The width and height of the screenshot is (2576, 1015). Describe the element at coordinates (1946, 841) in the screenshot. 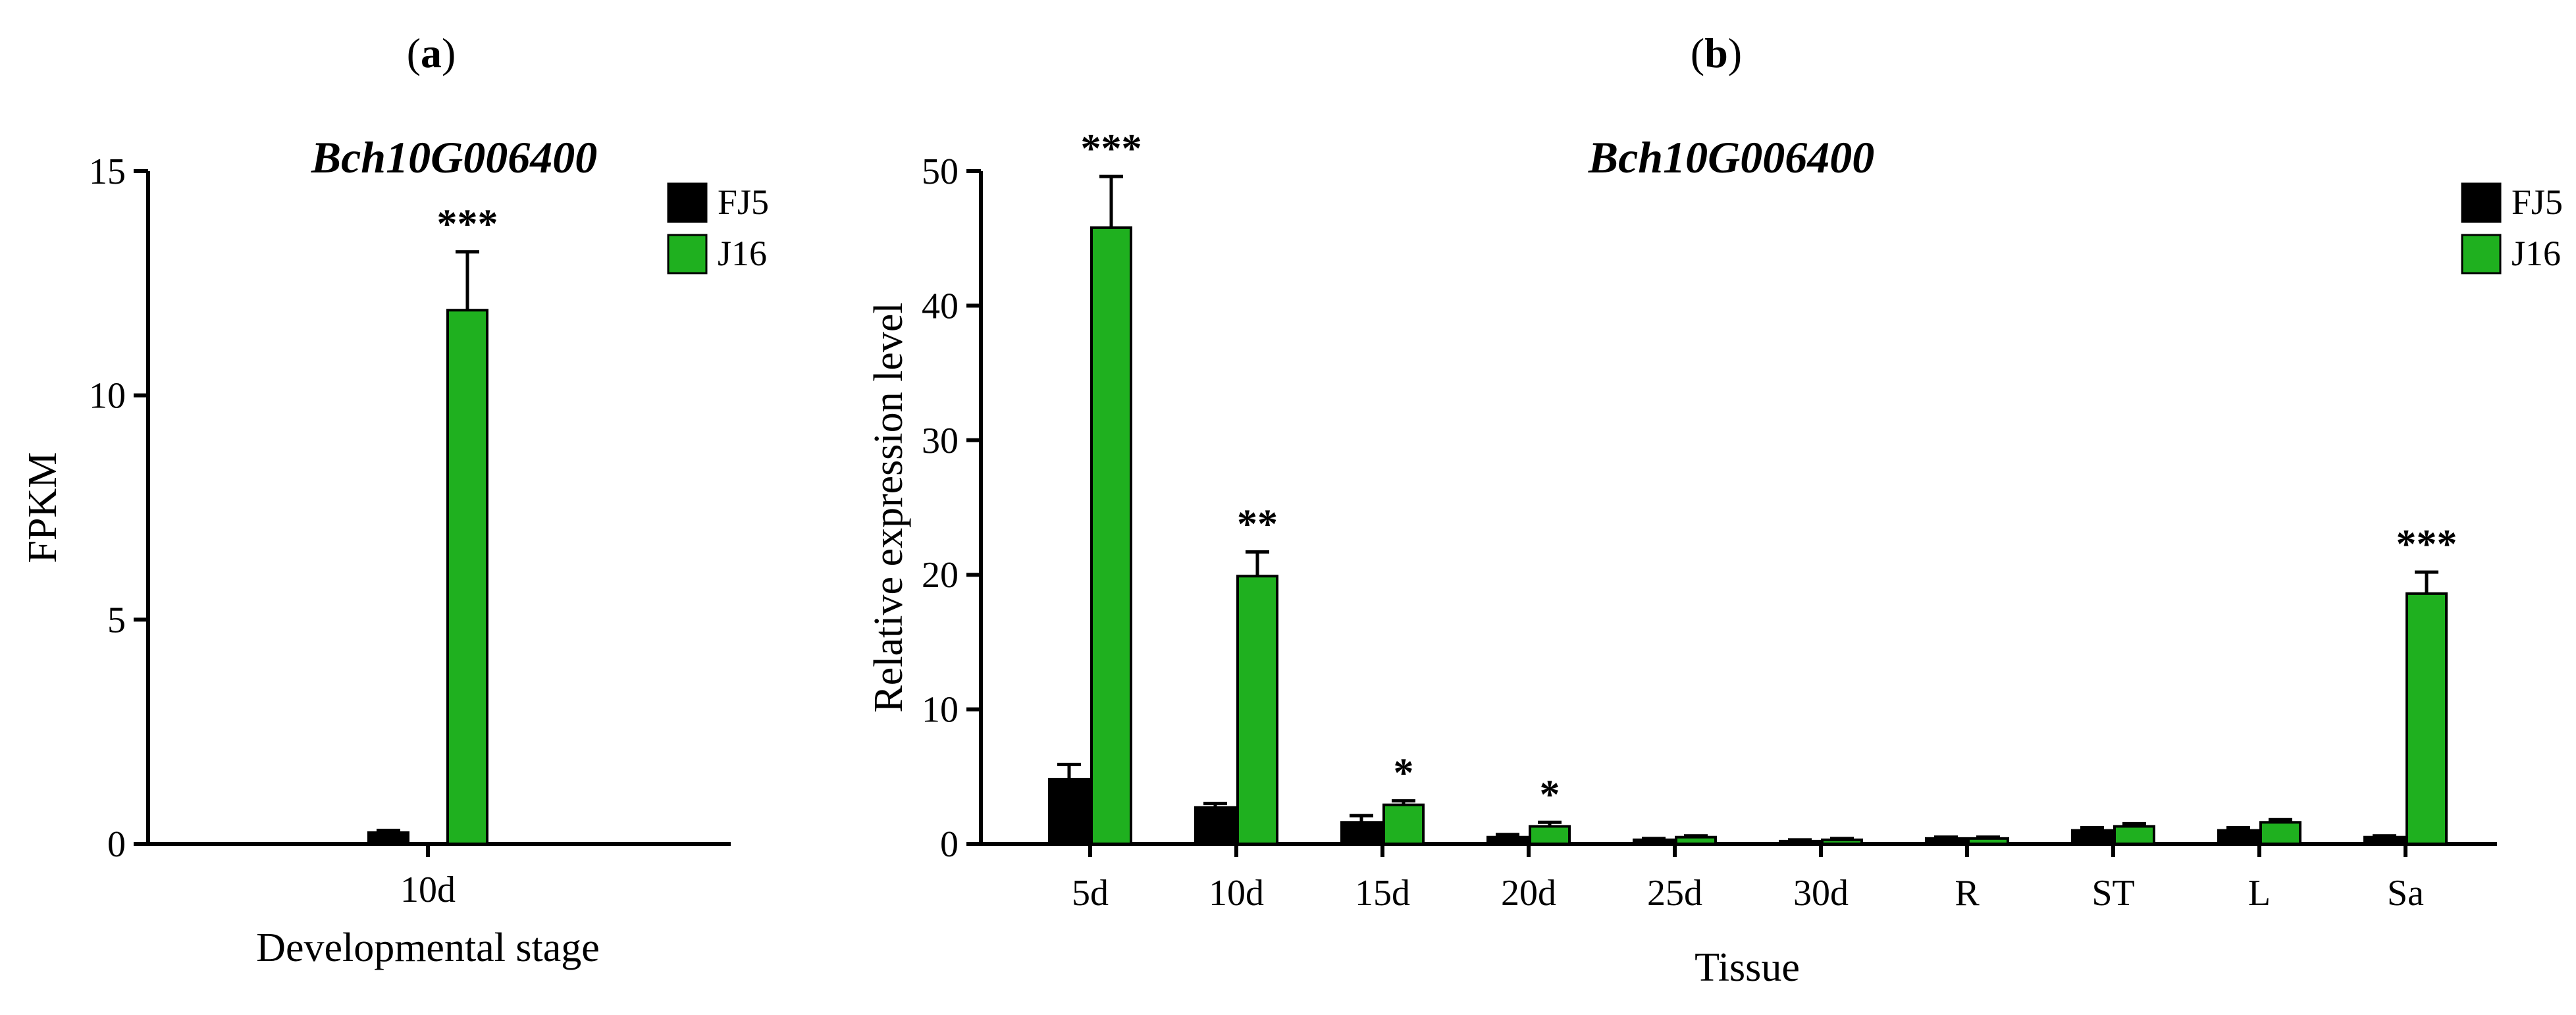

I see `bar-fj5-r` at that location.